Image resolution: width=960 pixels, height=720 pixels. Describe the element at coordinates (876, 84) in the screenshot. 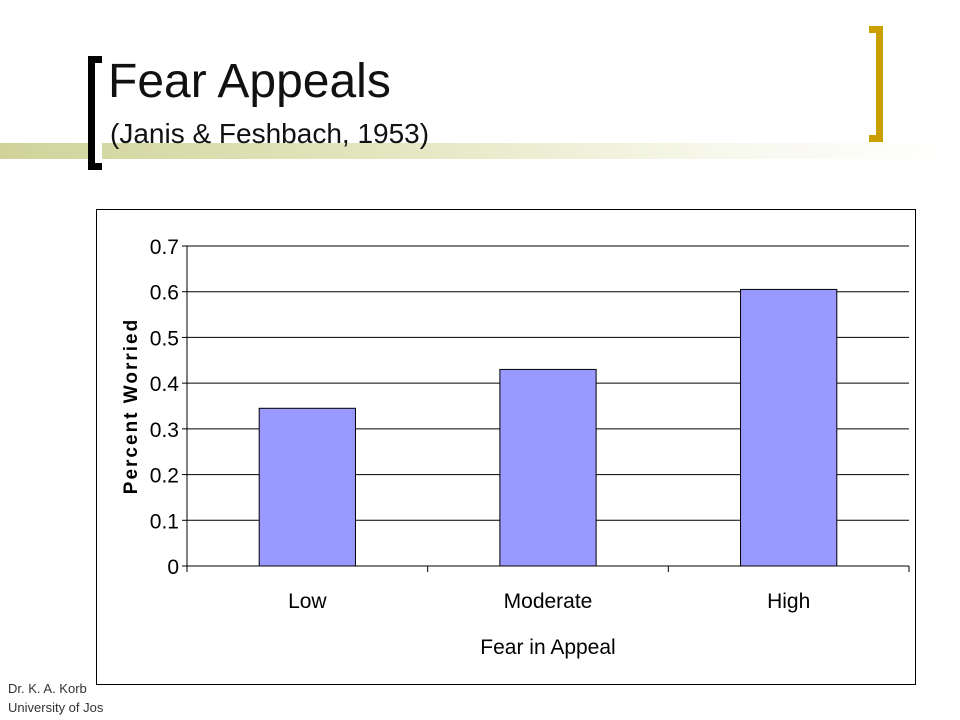

I see `right-bracket-decoration` at that location.